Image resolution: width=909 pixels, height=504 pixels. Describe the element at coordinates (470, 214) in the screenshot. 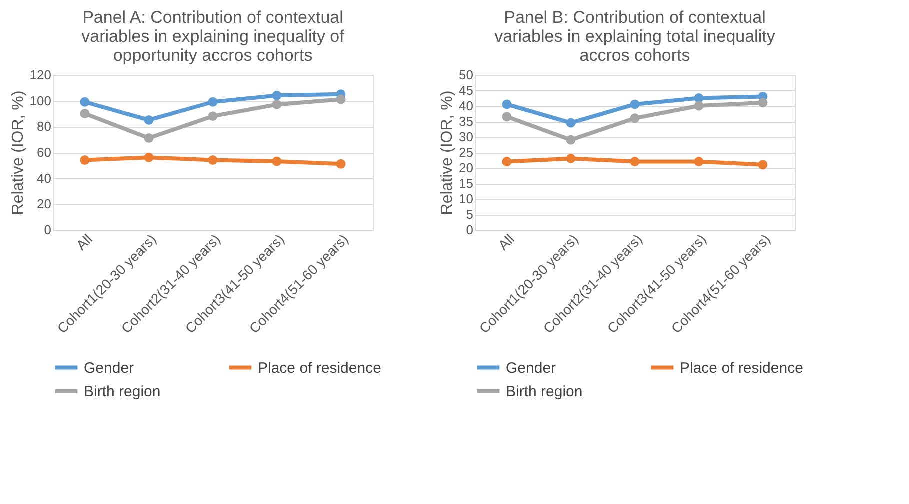

I see `y-tick-label: 5` at that location.